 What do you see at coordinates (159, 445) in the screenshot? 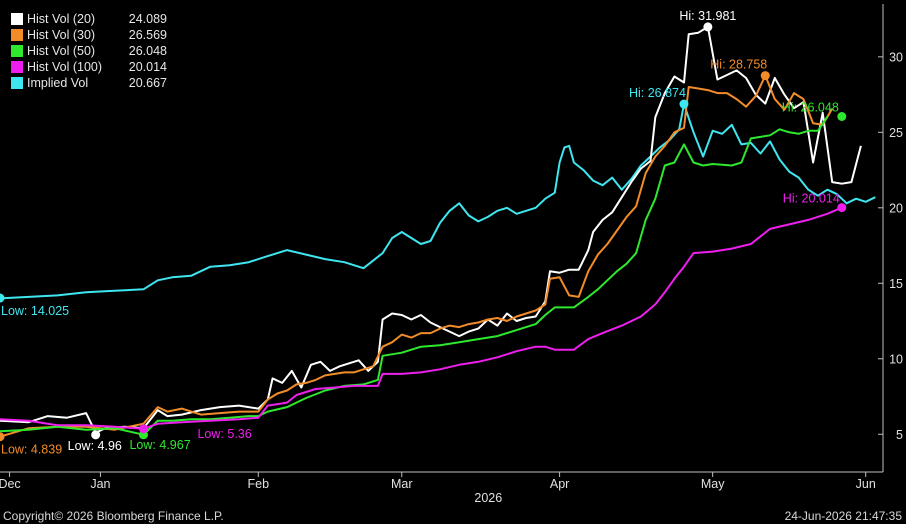
I see `low-label-hv50: Low: 4.967` at bounding box center [159, 445].